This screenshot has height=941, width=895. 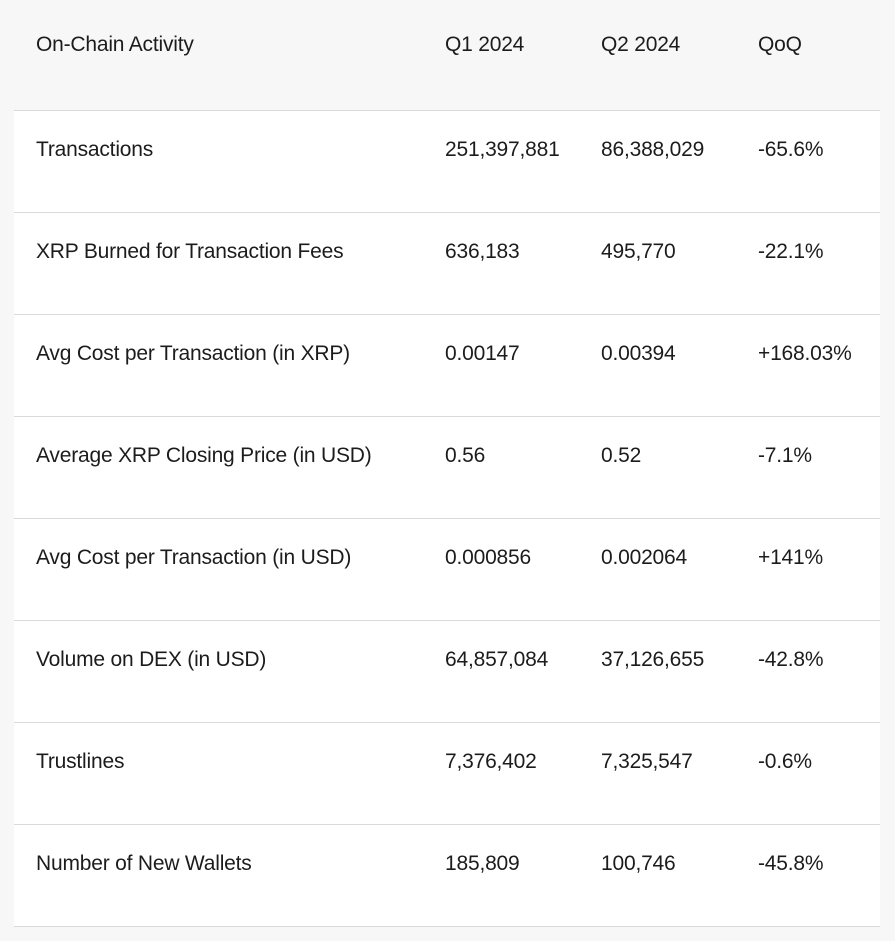 I want to click on column-header-metric: On-Chain Activity, so click(x=115, y=44).